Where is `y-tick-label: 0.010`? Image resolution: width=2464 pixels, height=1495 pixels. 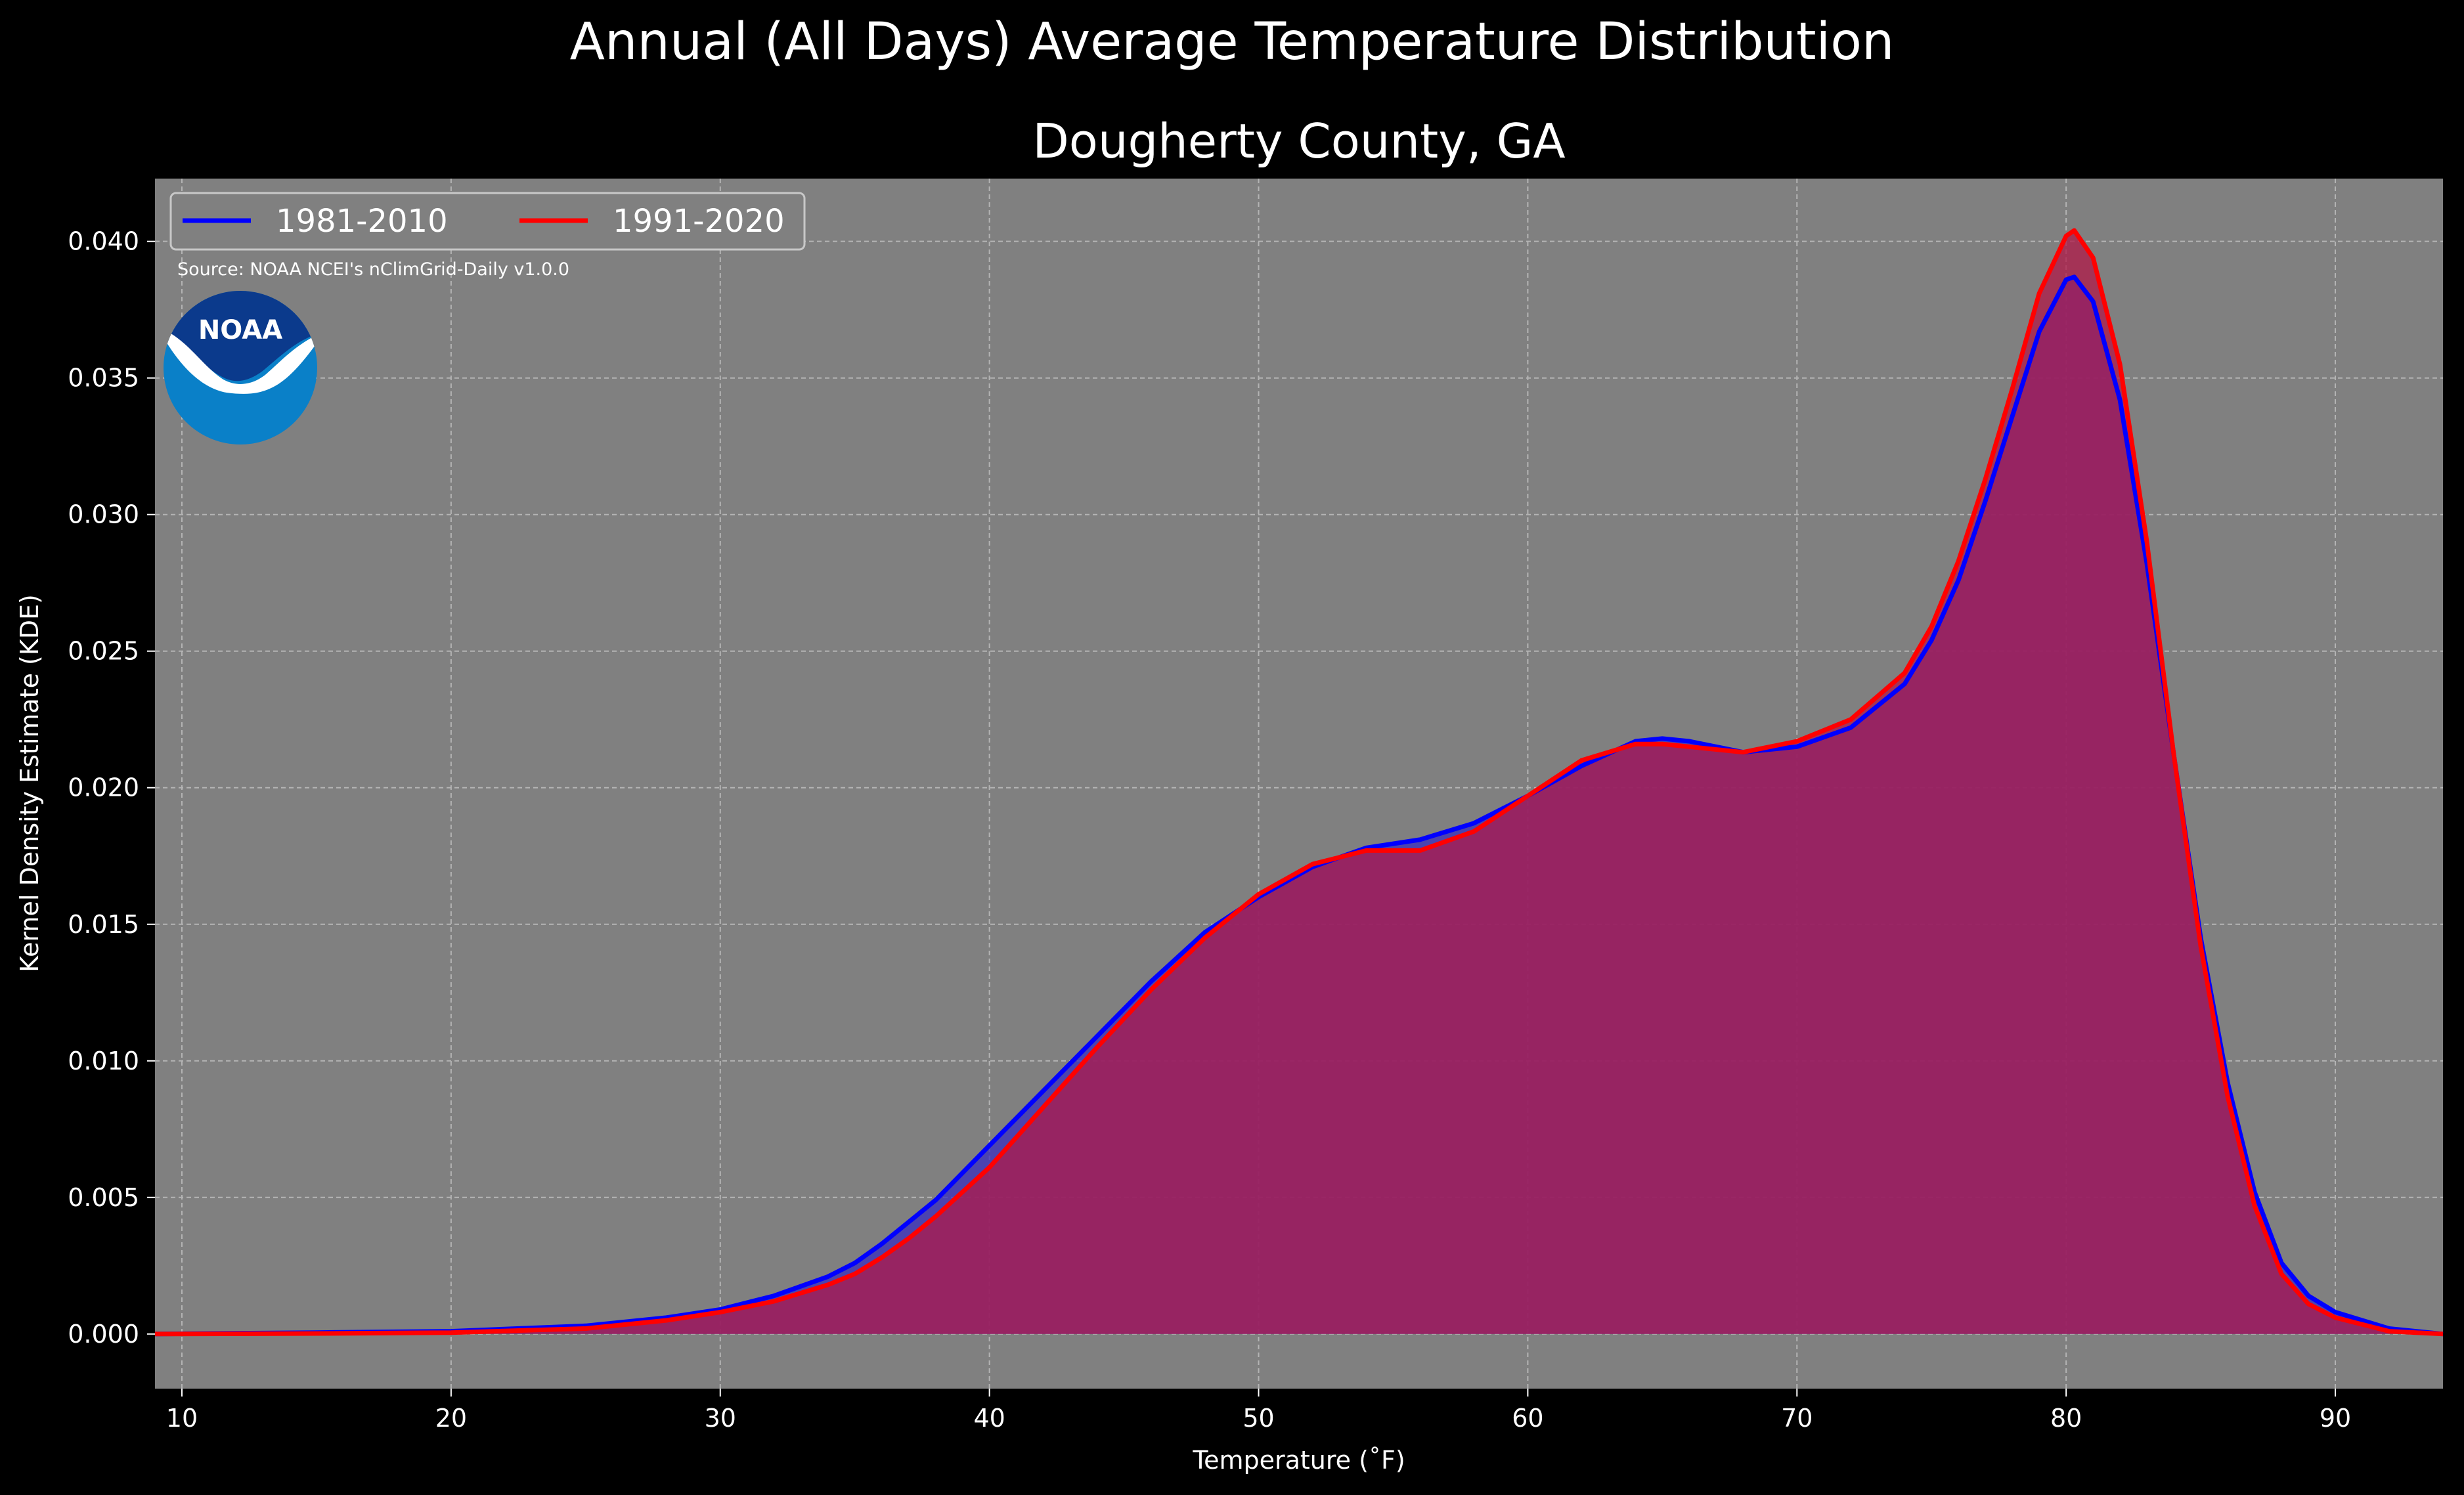 y-tick-label: 0.010 is located at coordinates (103, 1061).